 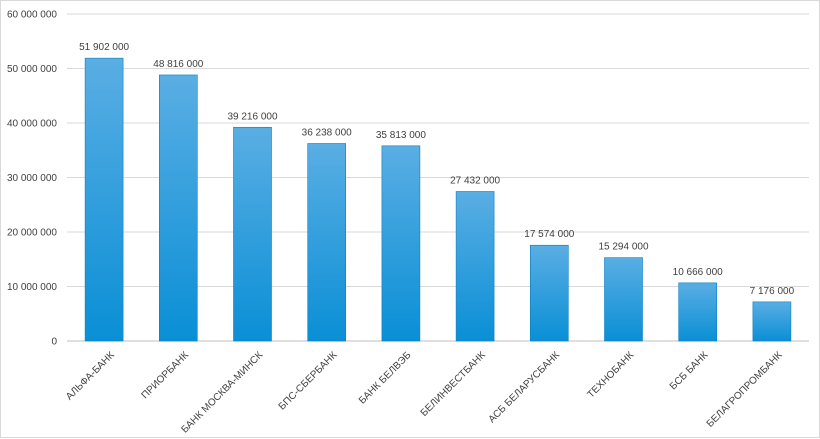 I want to click on data-label: 35 813 000, so click(x=401, y=135).